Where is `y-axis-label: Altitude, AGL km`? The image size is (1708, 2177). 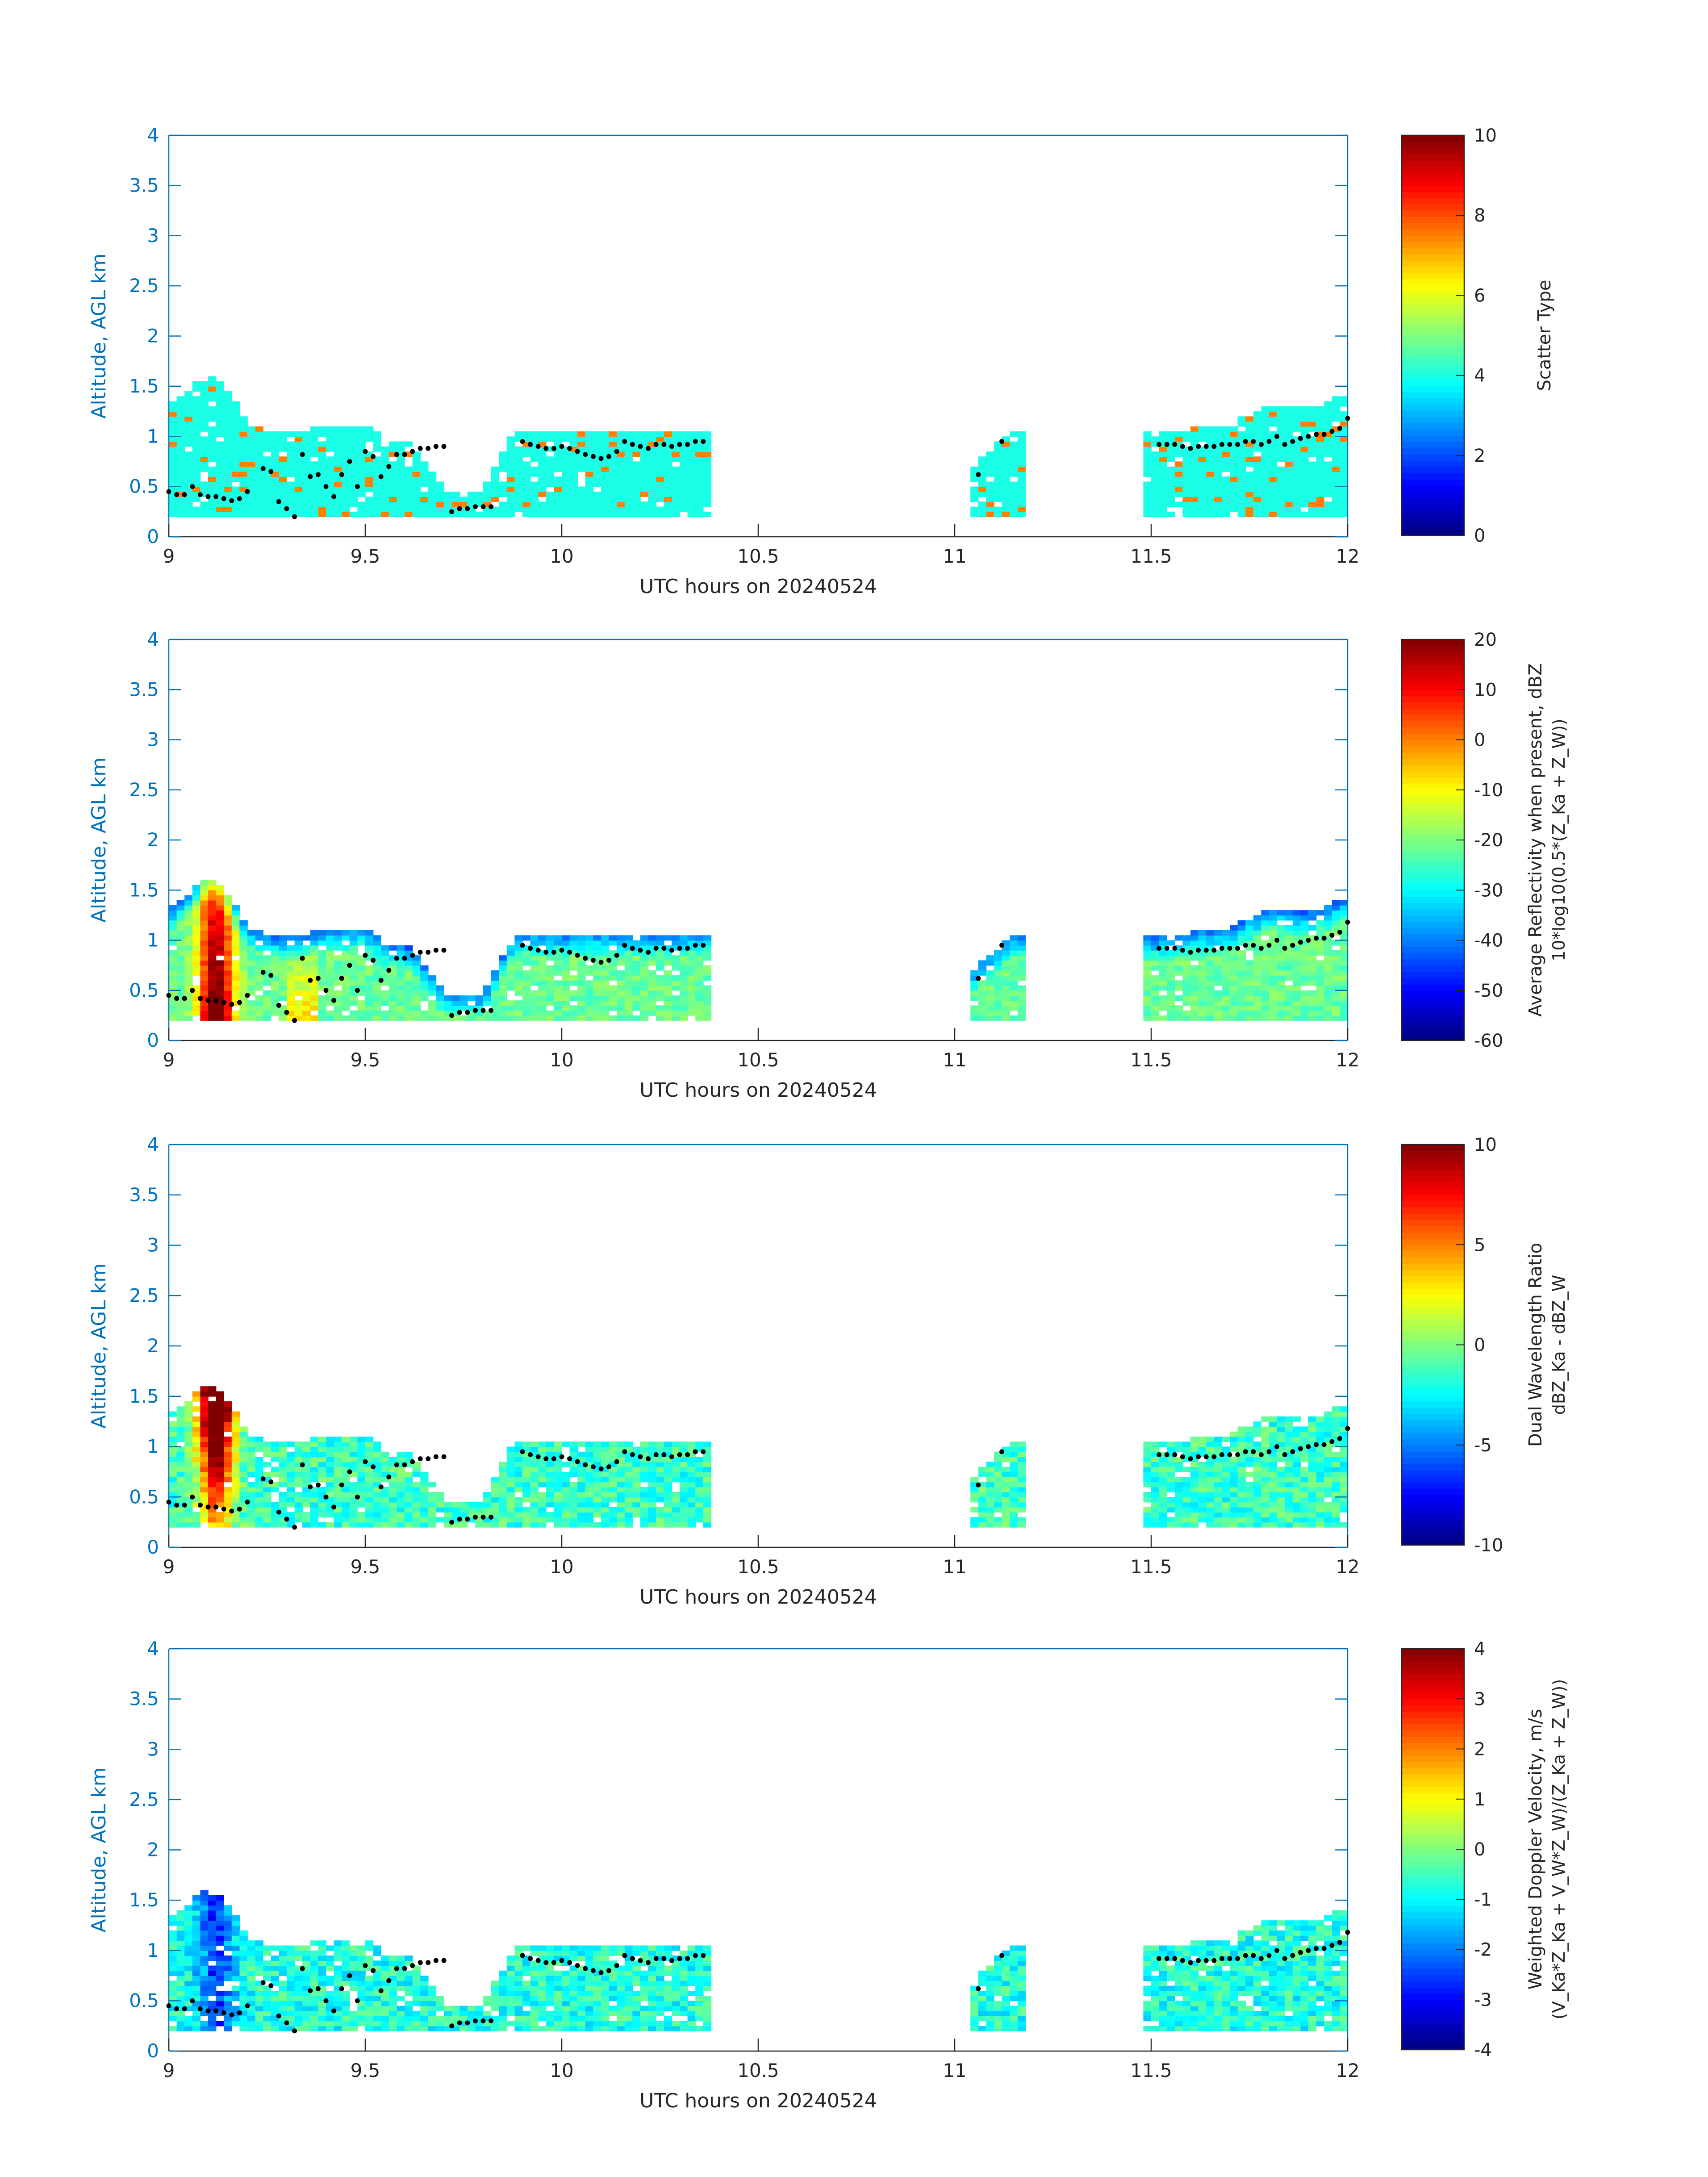 y-axis-label: Altitude, AGL km is located at coordinates (99, 335).